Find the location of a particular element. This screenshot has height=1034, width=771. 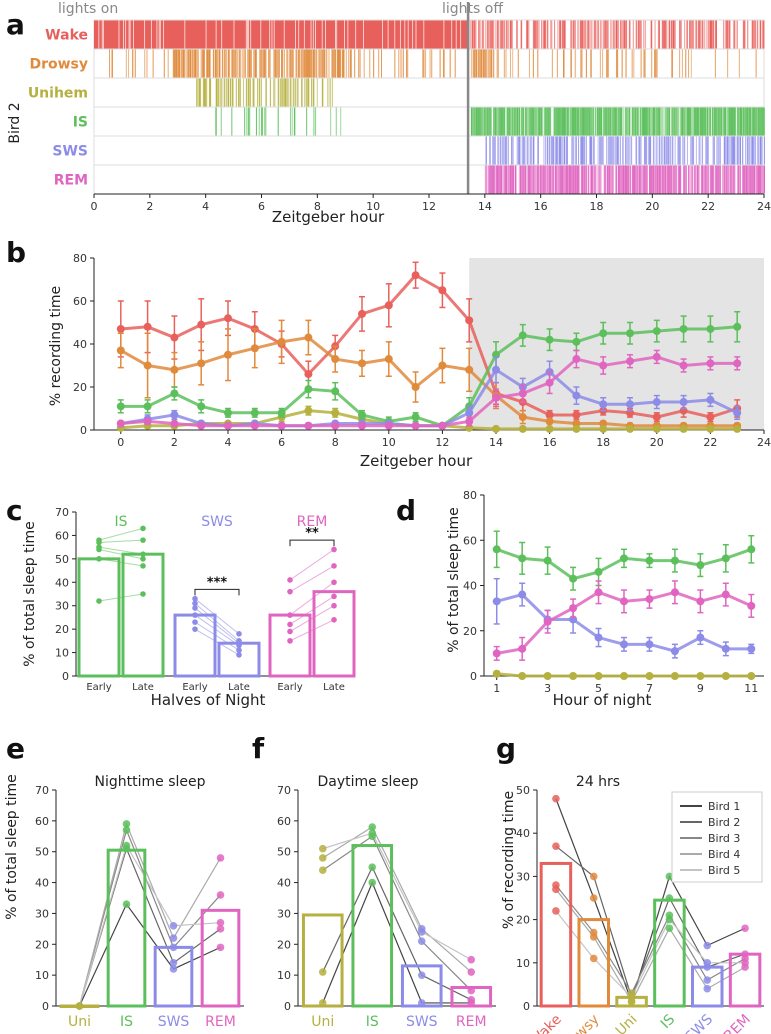

x-tick-label: 10 is located at coordinates (373, 206).